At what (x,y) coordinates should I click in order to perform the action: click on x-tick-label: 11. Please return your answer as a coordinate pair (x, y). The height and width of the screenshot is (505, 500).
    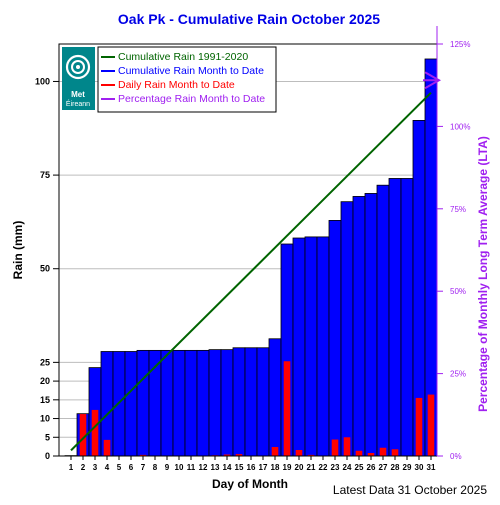
    Looking at the image, I should click on (191, 467).